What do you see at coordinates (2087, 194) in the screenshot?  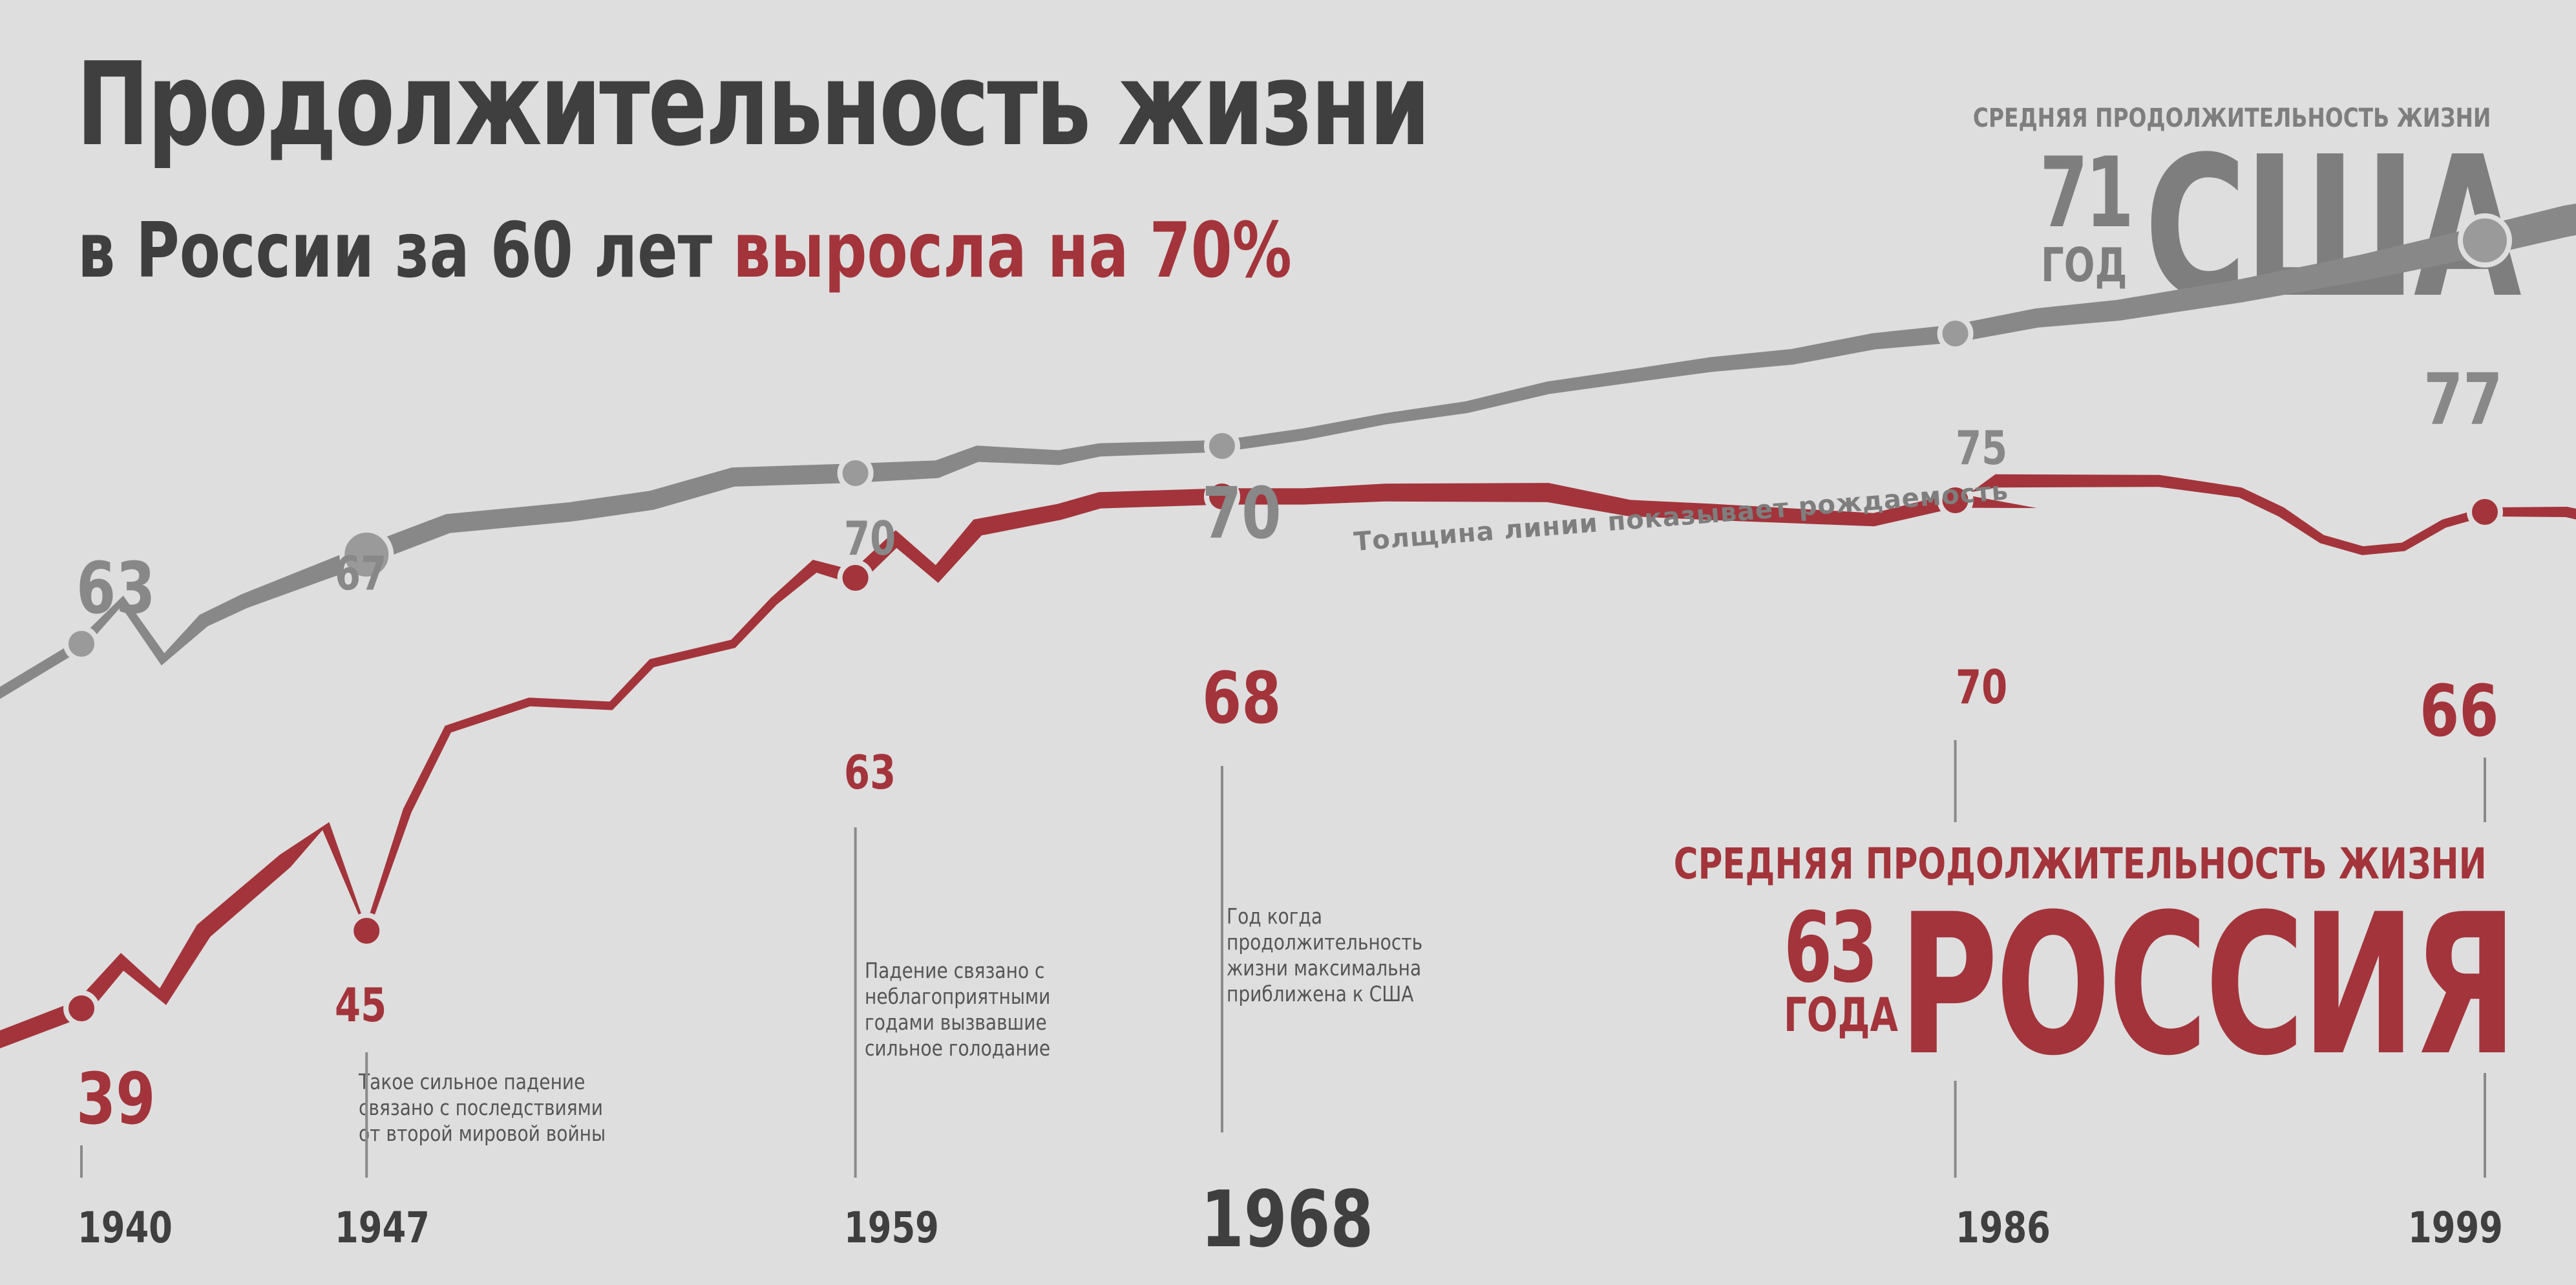 I see `usa-average-value: 71` at bounding box center [2087, 194].